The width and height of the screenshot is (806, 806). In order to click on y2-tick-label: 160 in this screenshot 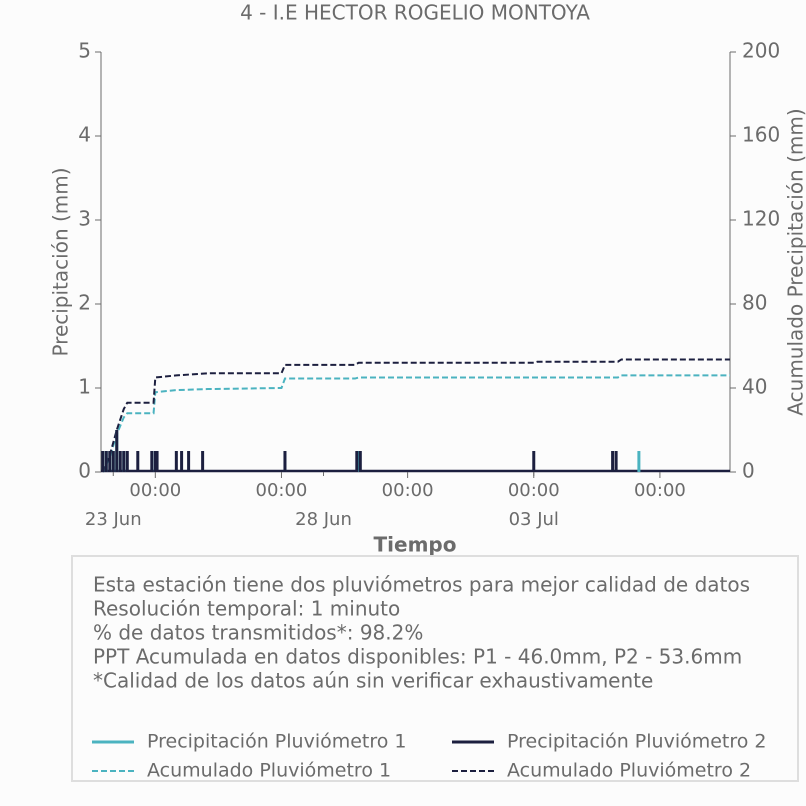, I will do `click(761, 135)`.